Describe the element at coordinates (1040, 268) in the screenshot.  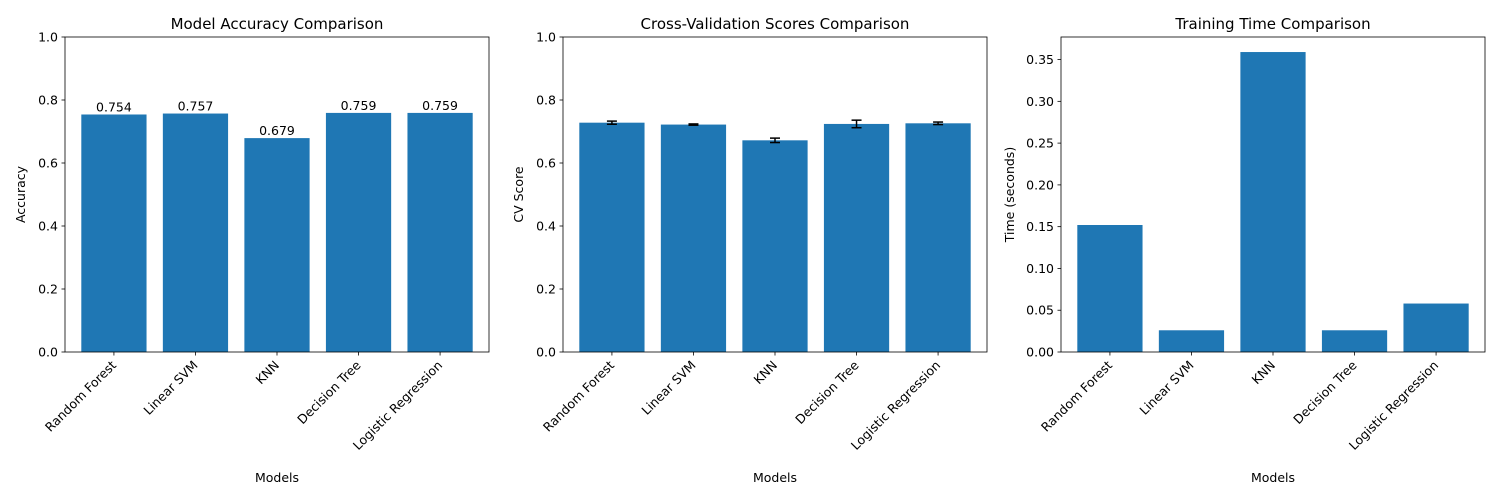
I see `y-tick-label: 0.10` at that location.